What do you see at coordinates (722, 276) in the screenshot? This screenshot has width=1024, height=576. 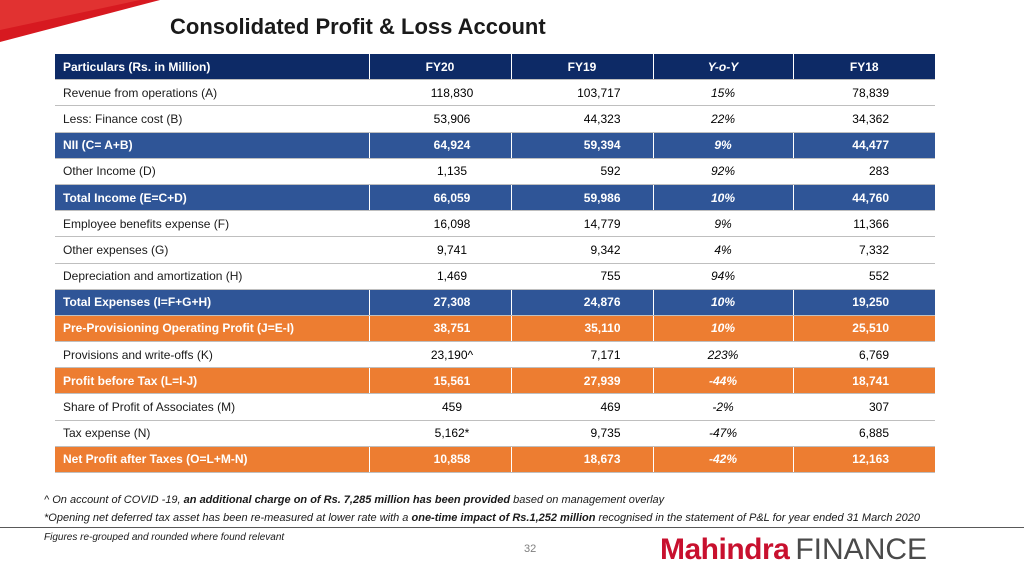 I see `cell-yoy: 94%` at bounding box center [722, 276].